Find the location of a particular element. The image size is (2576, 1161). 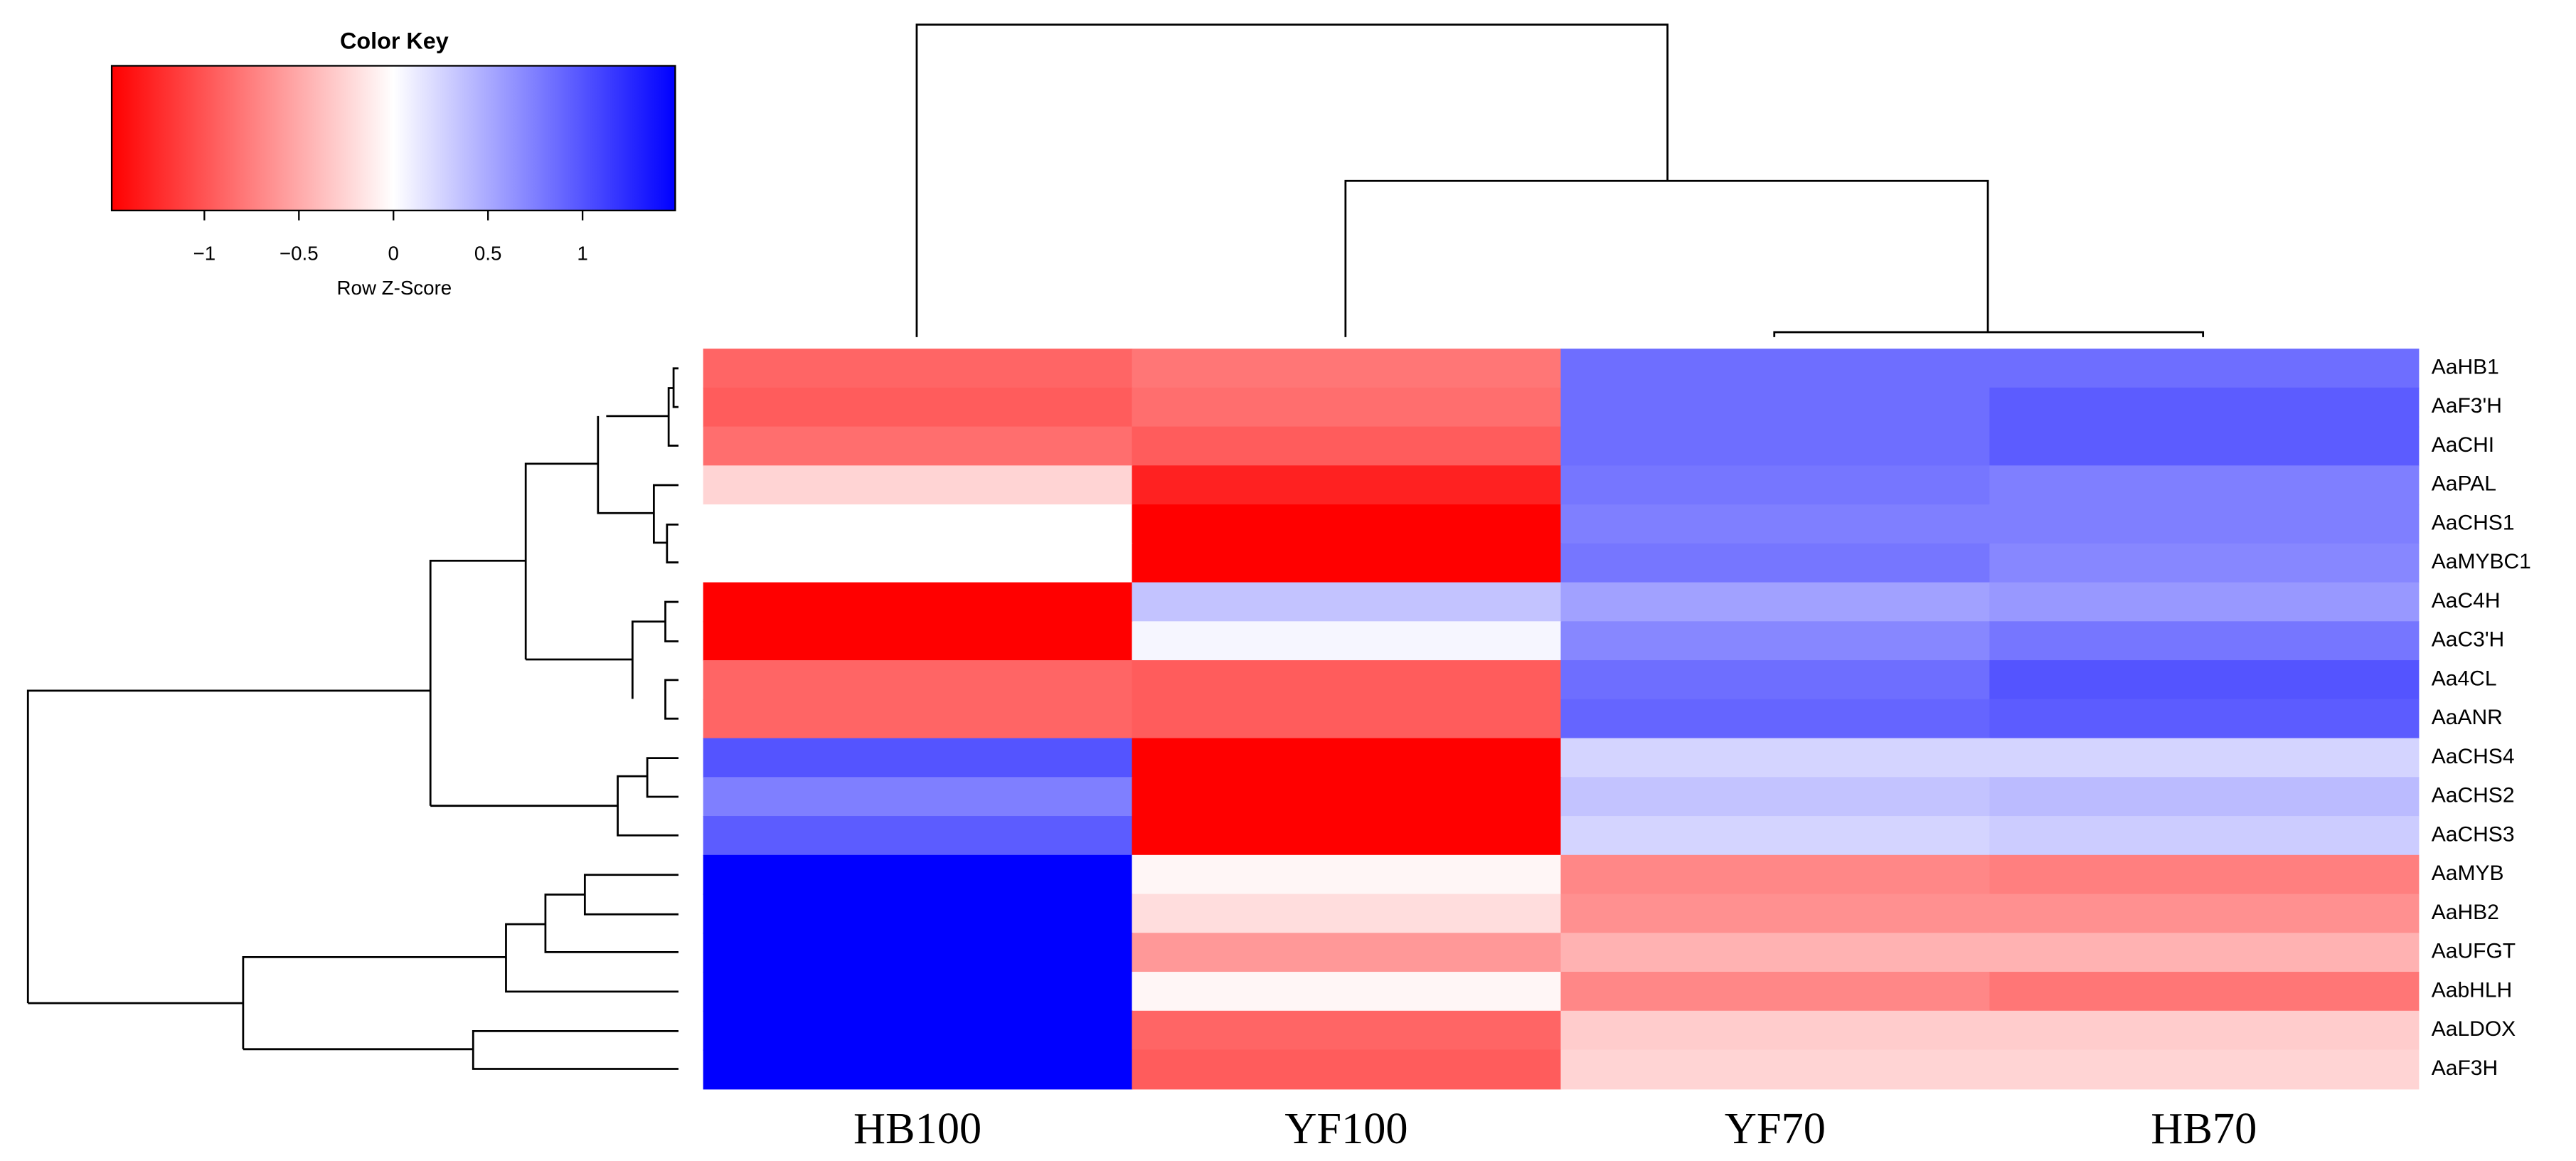

key-label: Row Z-Score is located at coordinates (394, 288).